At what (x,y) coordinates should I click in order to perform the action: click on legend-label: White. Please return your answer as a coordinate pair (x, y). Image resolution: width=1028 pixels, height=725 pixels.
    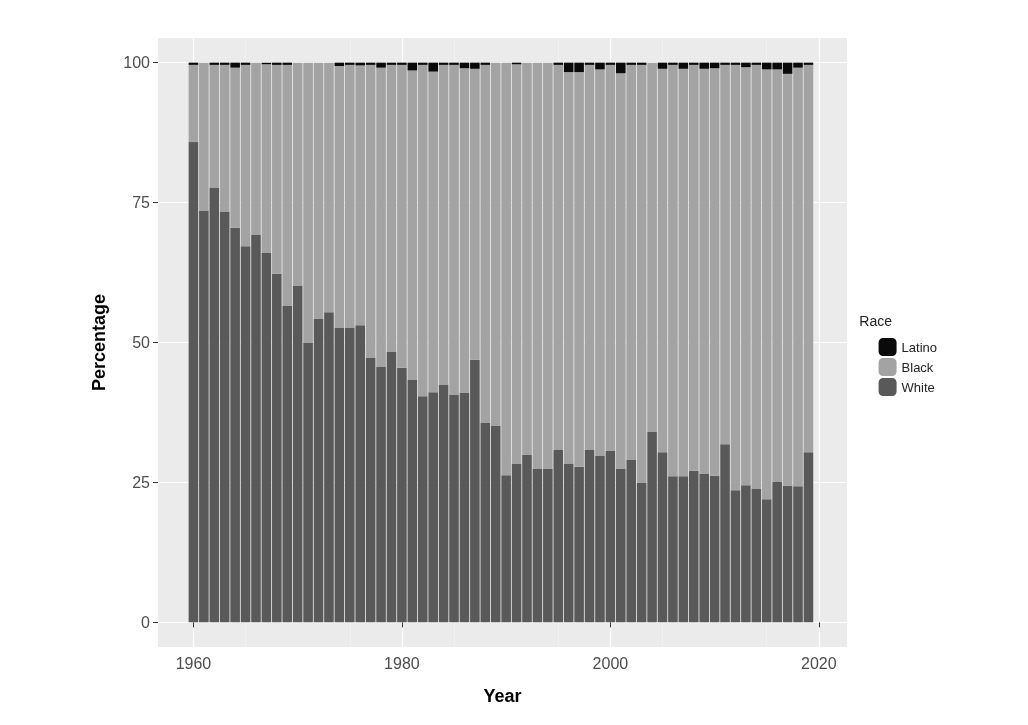
    Looking at the image, I should click on (918, 387).